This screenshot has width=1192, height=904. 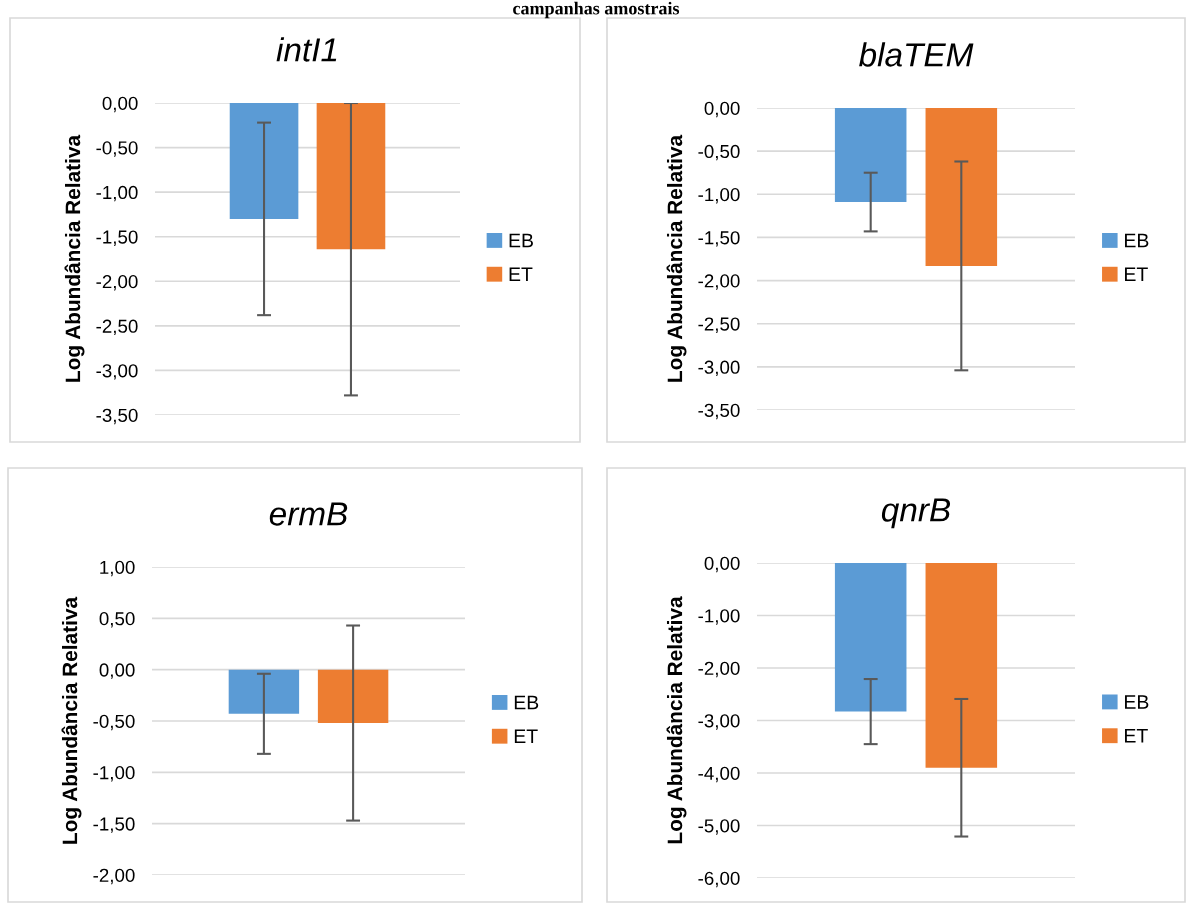 I want to click on chart-title: intI1, so click(x=306, y=49).